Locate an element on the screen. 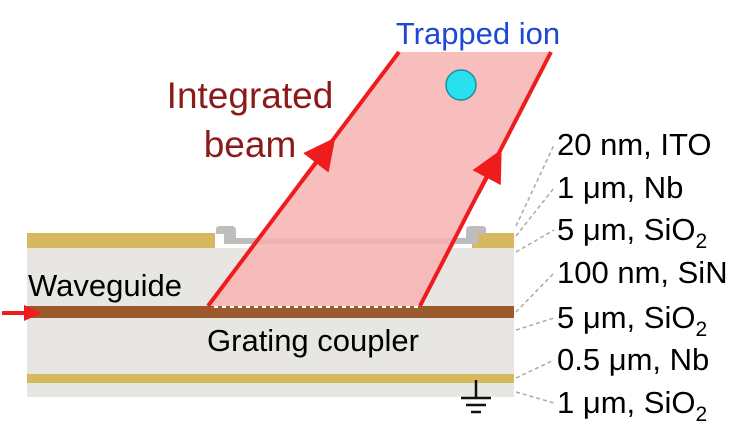 Image resolution: width=756 pixels, height=444 pixels. integrated-beam-label-line2: beam is located at coordinates (250, 144).